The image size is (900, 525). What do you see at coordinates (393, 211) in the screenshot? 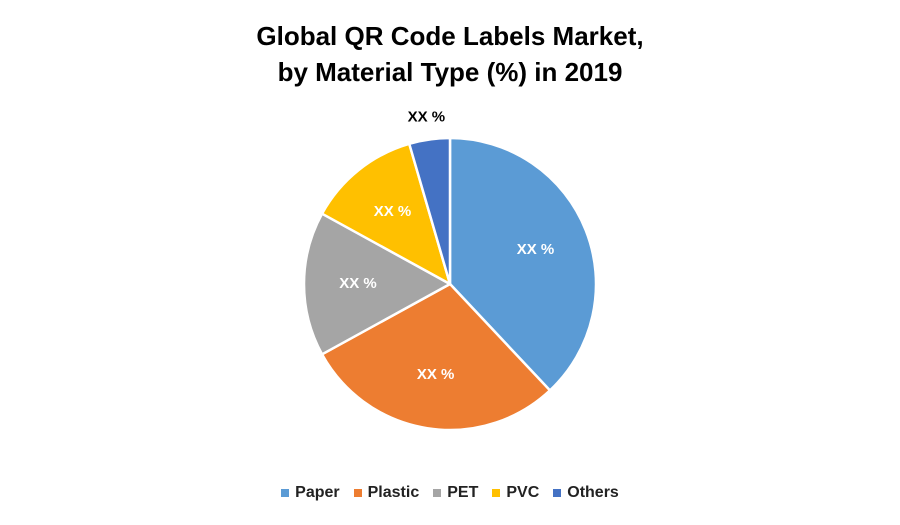
I see `pie-data-label-pvc: XX %` at bounding box center [393, 211].